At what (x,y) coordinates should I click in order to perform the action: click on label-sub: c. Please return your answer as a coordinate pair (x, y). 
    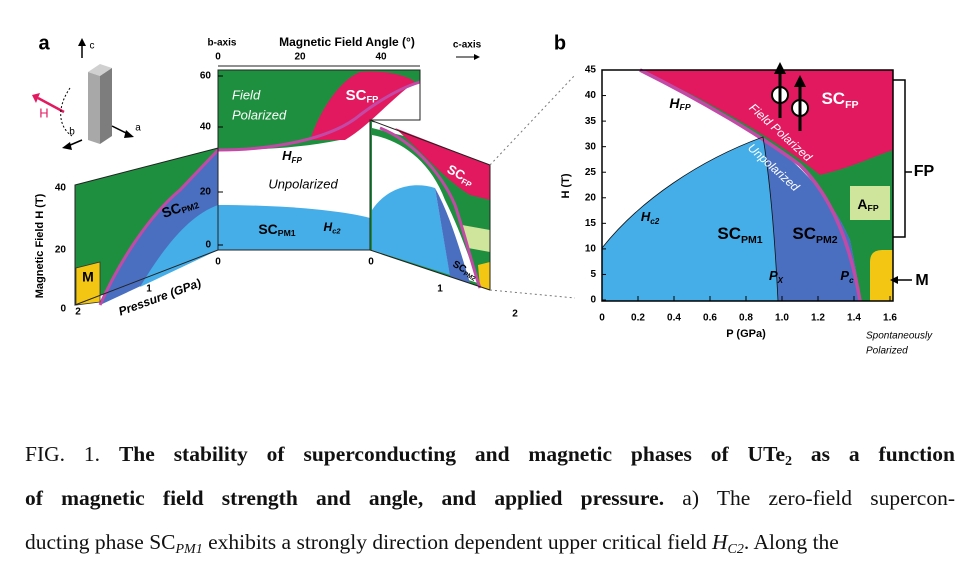
    Looking at the image, I should click on (851, 280).